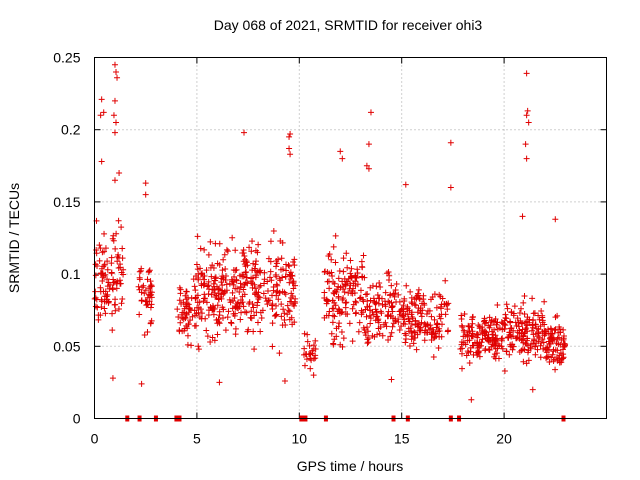 The height and width of the screenshot is (480, 640). What do you see at coordinates (66, 202) in the screenshot?
I see `y-tick-label: 0.15` at bounding box center [66, 202].